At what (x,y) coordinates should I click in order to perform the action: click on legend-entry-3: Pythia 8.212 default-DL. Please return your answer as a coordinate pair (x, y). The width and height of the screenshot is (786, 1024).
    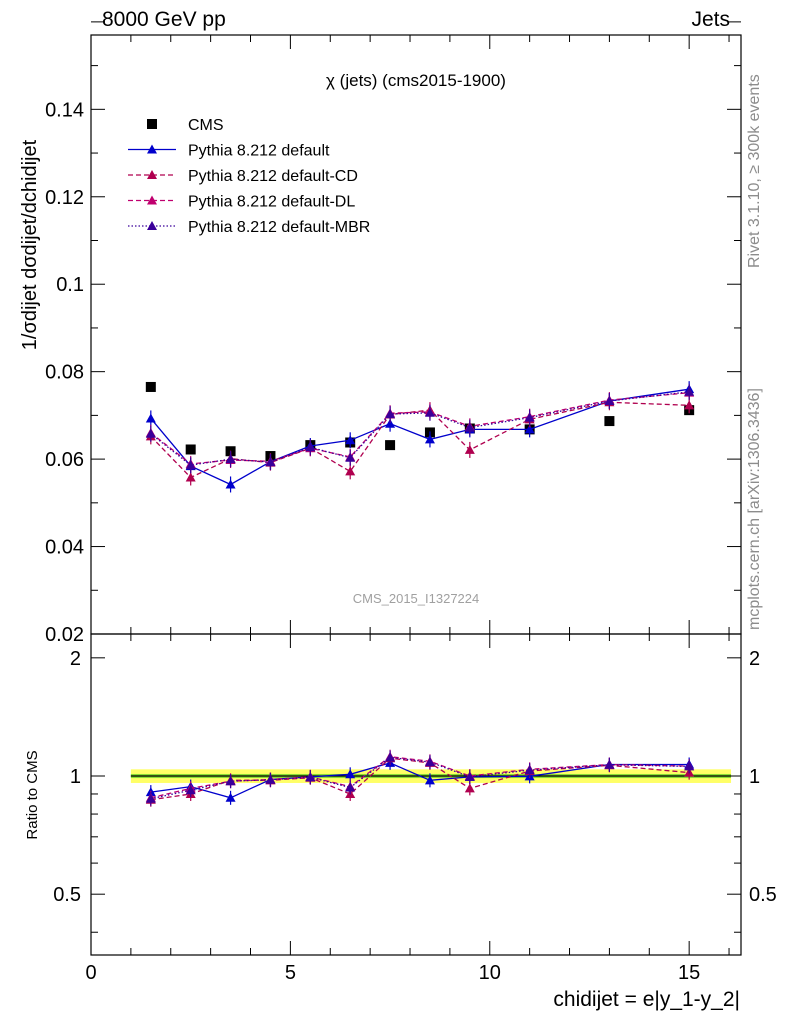
    Looking at the image, I should click on (241, 202).